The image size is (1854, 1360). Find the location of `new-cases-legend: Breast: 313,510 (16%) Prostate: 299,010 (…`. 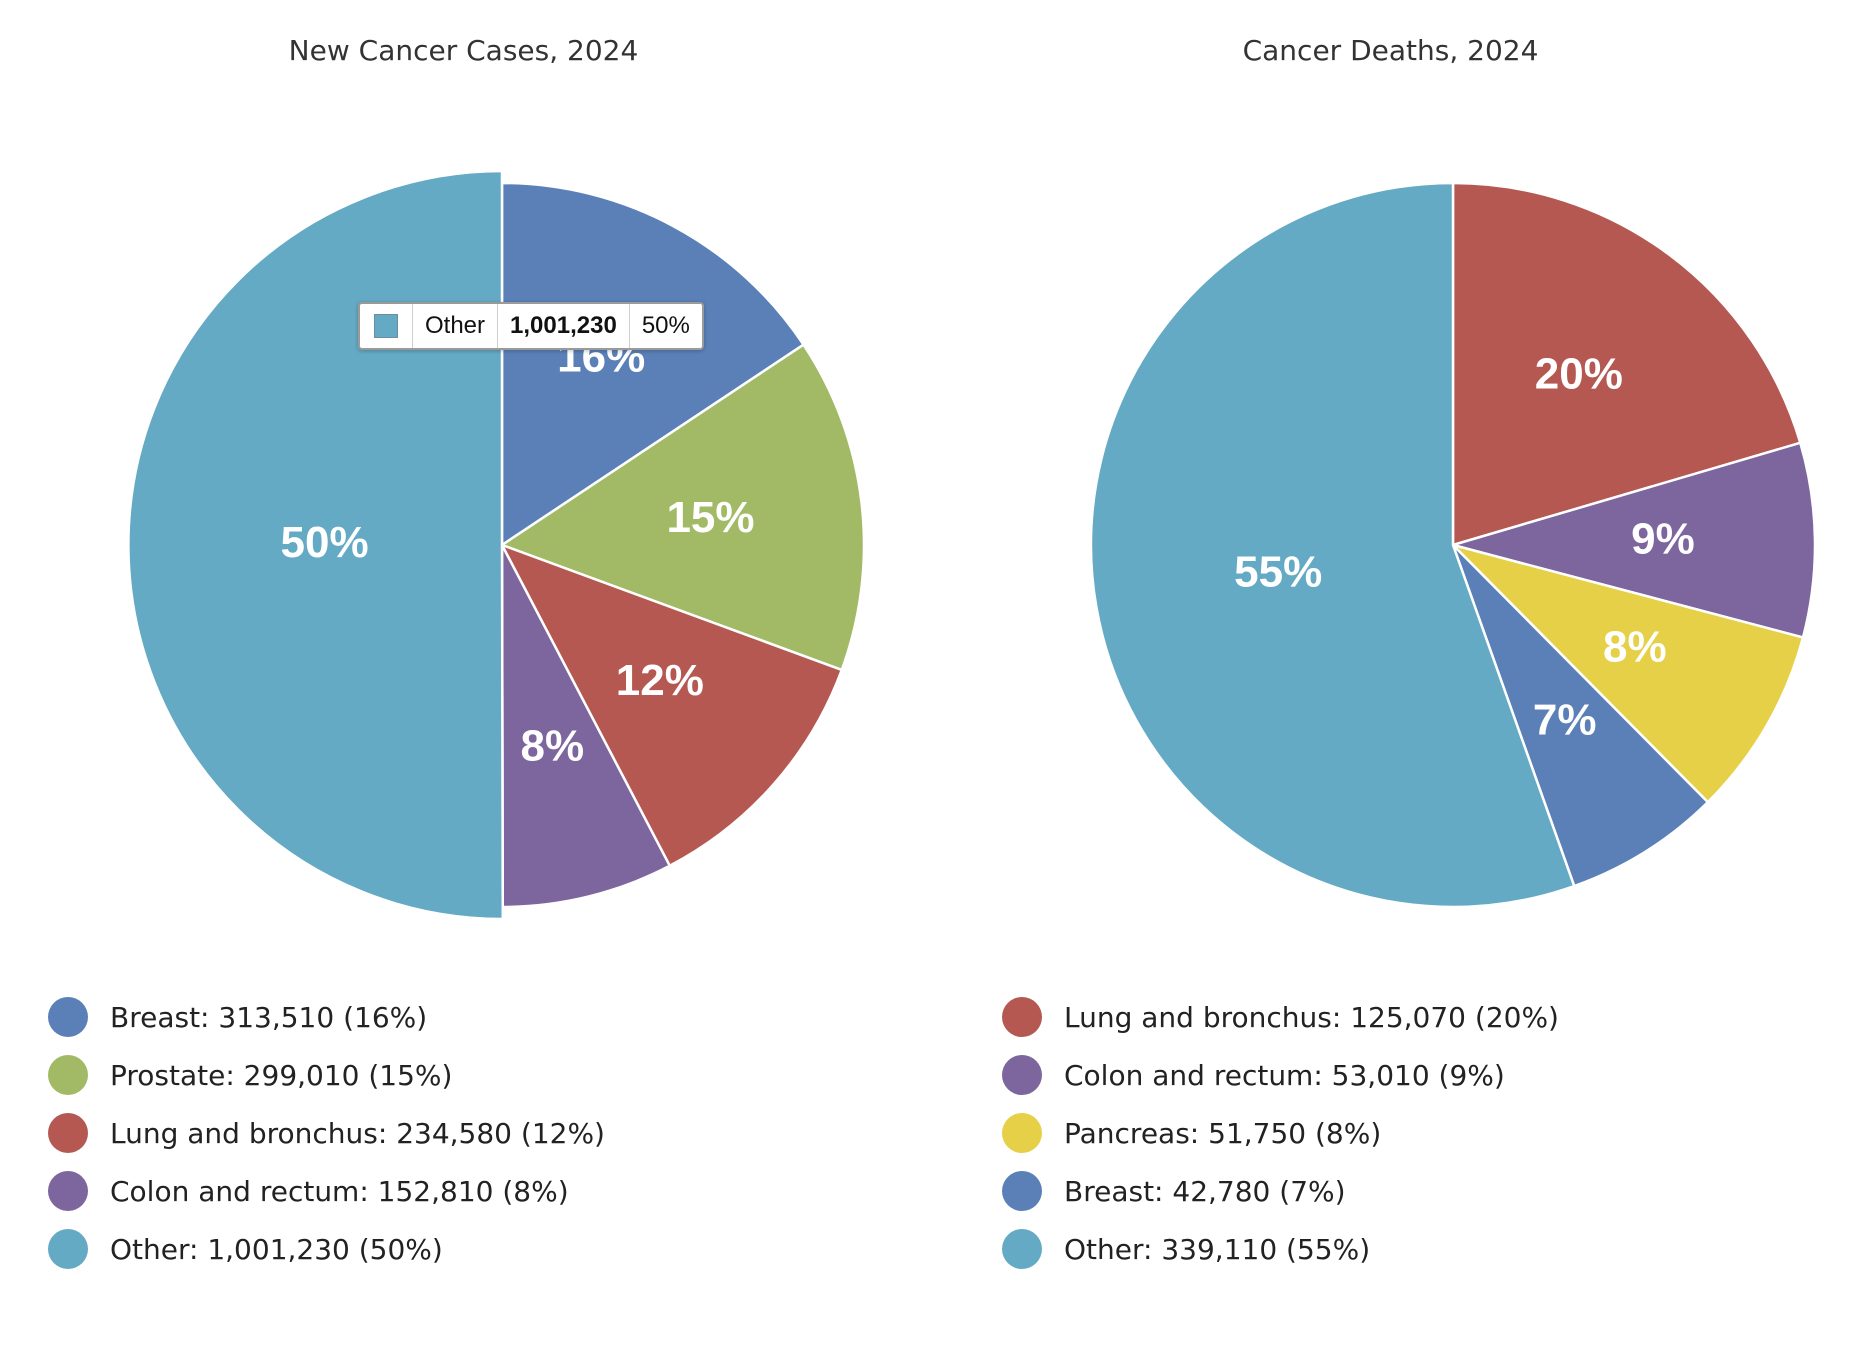

new-cases-legend: Breast: 313,510 (16%) Prostate: 299,010 (… is located at coordinates (326, 1133).